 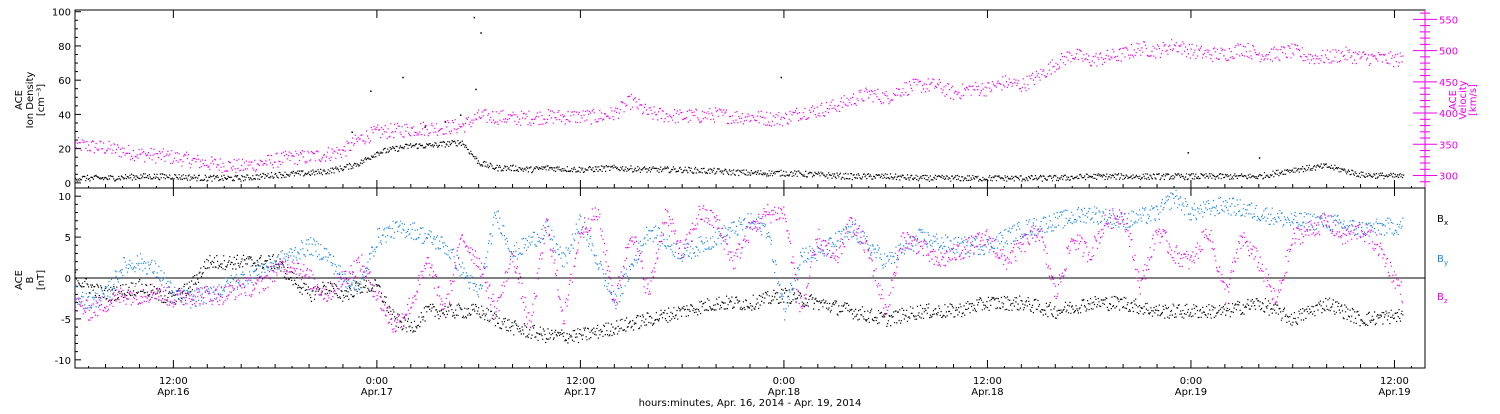 What do you see at coordinates (1463, 99) in the screenshot?
I see `velocity-axis-title-line: Velocity` at bounding box center [1463, 99].